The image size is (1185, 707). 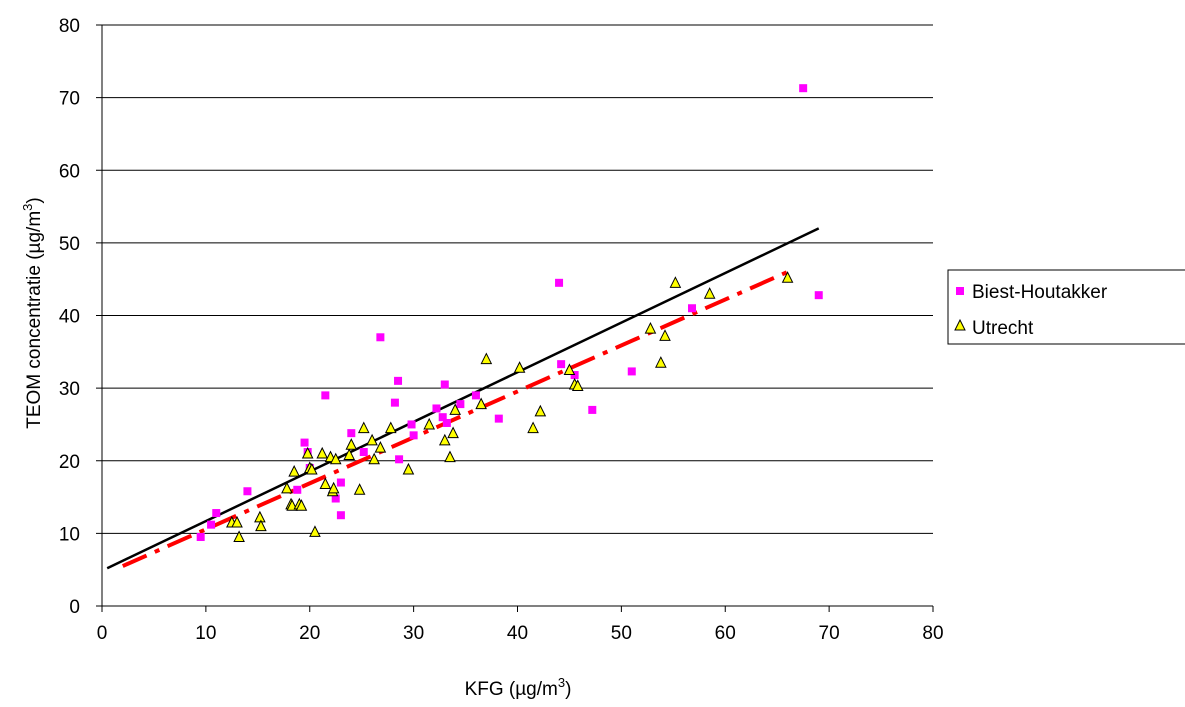 What do you see at coordinates (518, 687) in the screenshot?
I see `x-axis-title: KFG (µg/m3)` at bounding box center [518, 687].